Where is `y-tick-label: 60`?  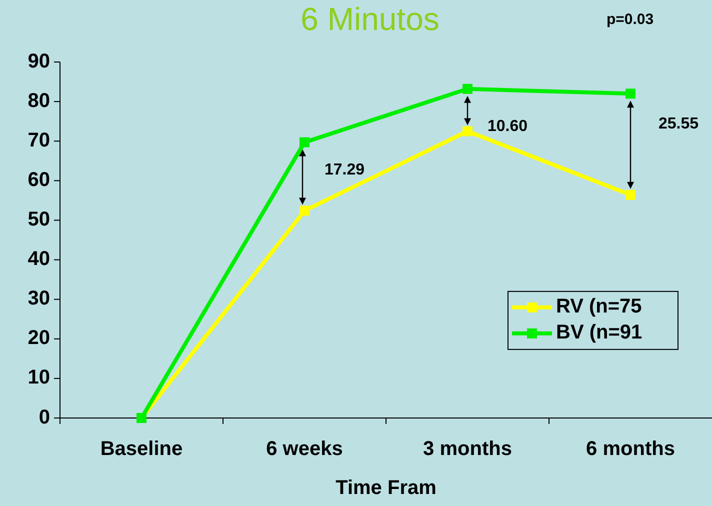
y-tick-label: 60 is located at coordinates (39, 179).